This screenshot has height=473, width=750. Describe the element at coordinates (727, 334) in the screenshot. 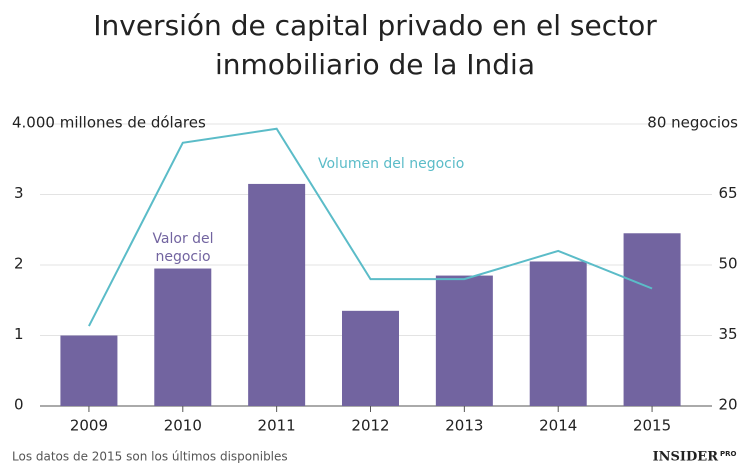

I see `y2-tick-label: 35` at that location.